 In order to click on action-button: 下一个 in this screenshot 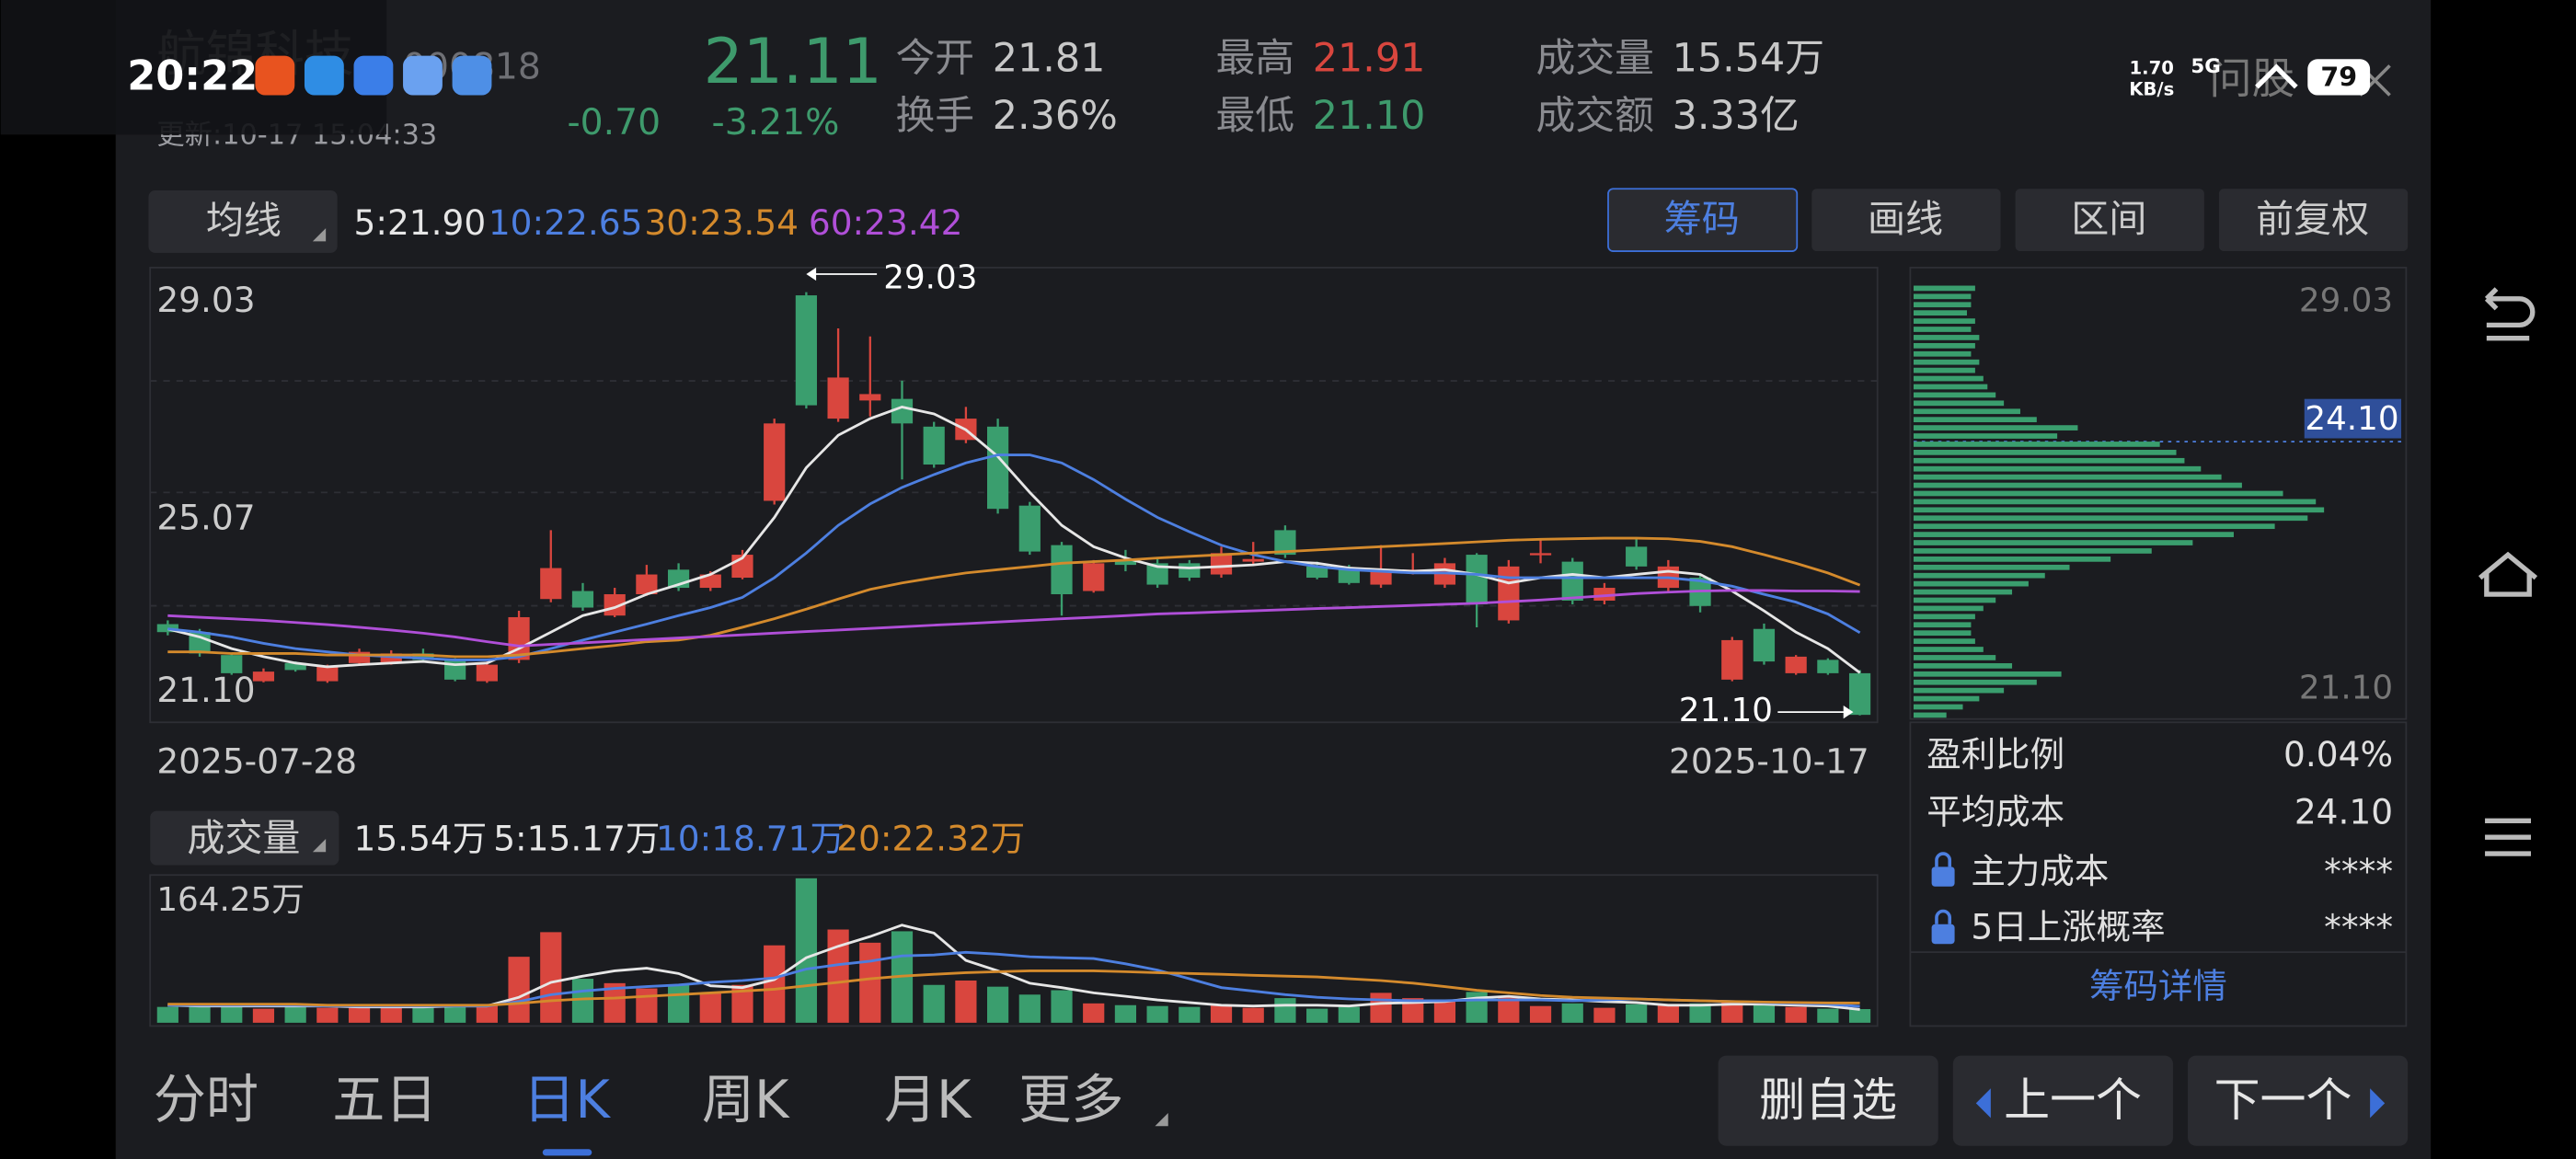, I will do `click(2283, 1100)`.